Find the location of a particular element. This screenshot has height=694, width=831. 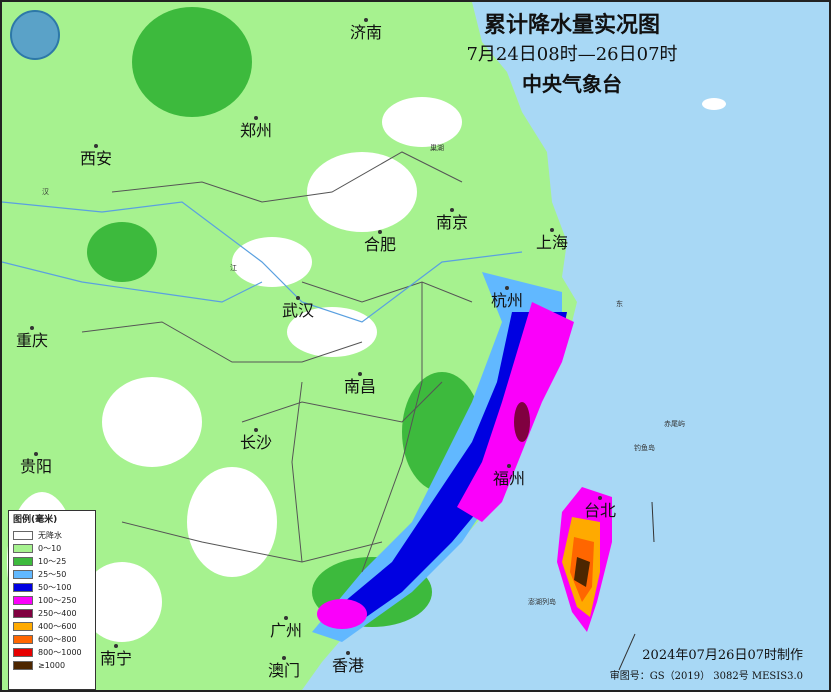

city-label: 南京 is located at coordinates (452, 220).